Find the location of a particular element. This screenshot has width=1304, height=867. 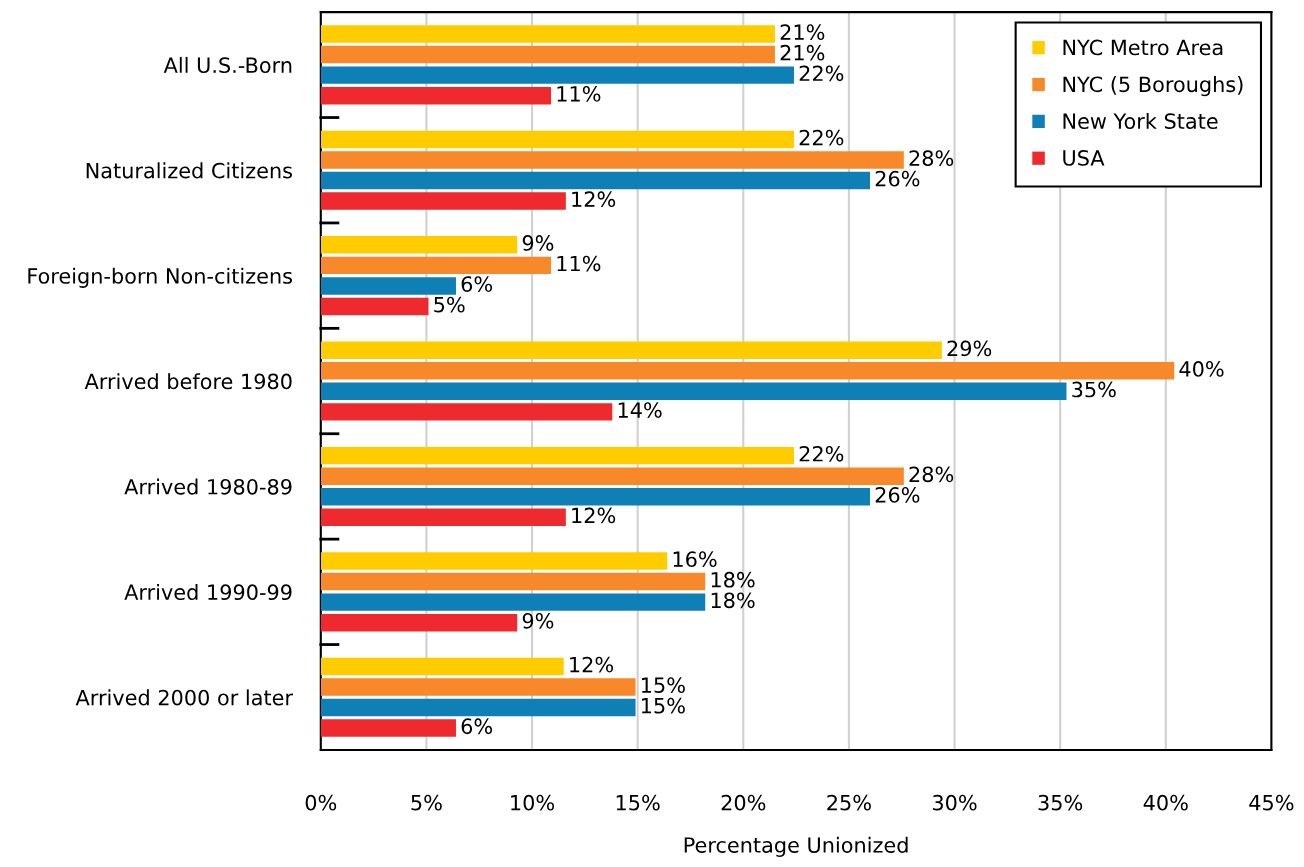

legend-label: NYC Metro Area is located at coordinates (1143, 47).